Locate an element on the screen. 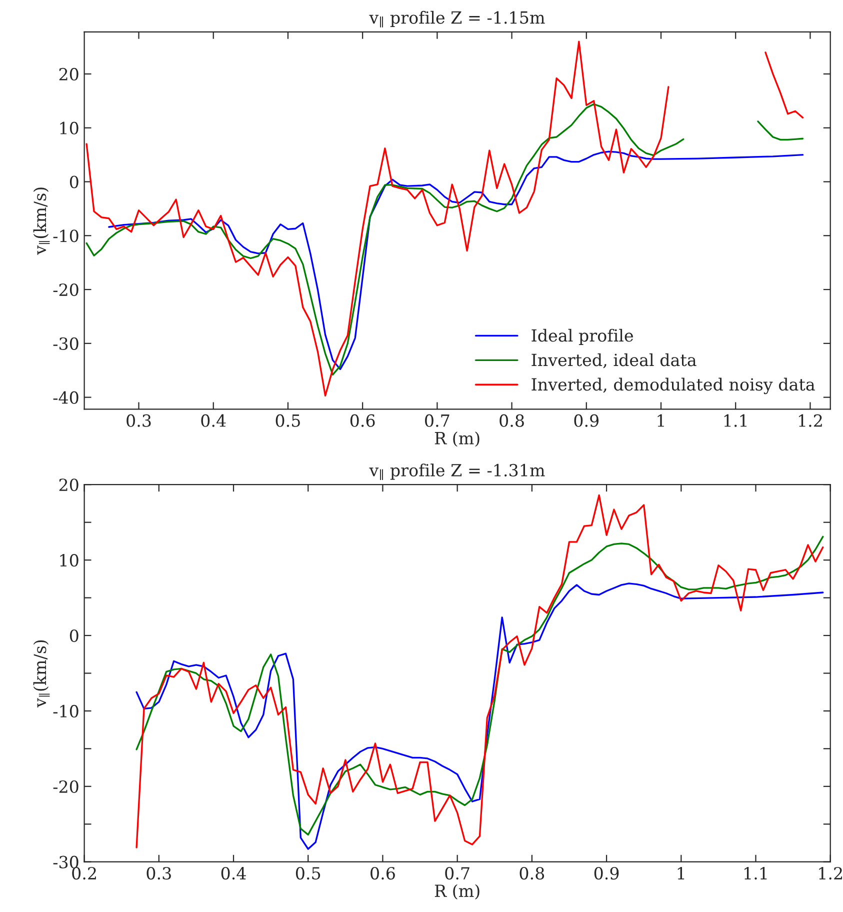 This screenshot has width=843, height=912. legend-label: Inverted, demodulated noisy data is located at coordinates (673, 386).